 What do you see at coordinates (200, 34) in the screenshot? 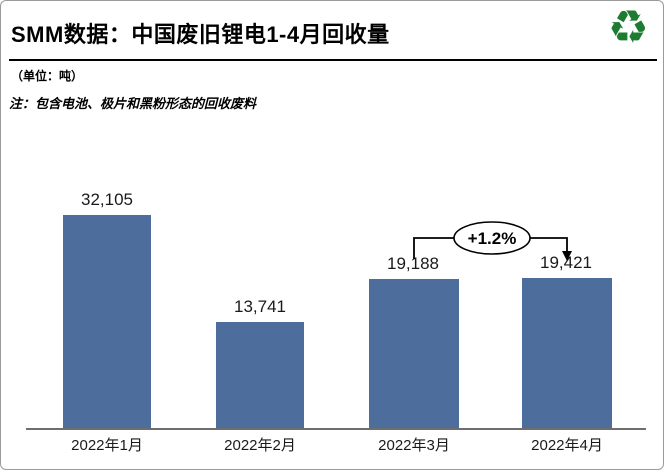
I see `page-title: SMM数据：中国废旧锂电1-4月回收量` at bounding box center [200, 34].